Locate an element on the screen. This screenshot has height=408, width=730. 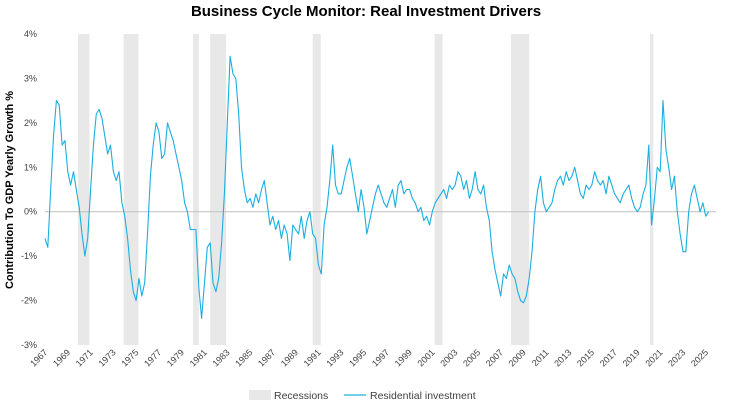
legend-recessions-label: Recessions is located at coordinates (301, 396).